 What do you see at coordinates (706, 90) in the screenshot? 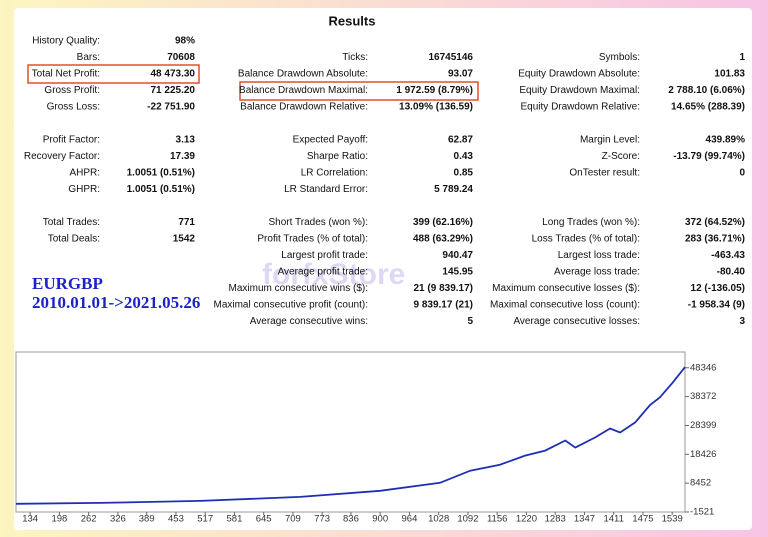
I see `stat-value: 2 788.10 (6.06%)` at bounding box center [706, 90].